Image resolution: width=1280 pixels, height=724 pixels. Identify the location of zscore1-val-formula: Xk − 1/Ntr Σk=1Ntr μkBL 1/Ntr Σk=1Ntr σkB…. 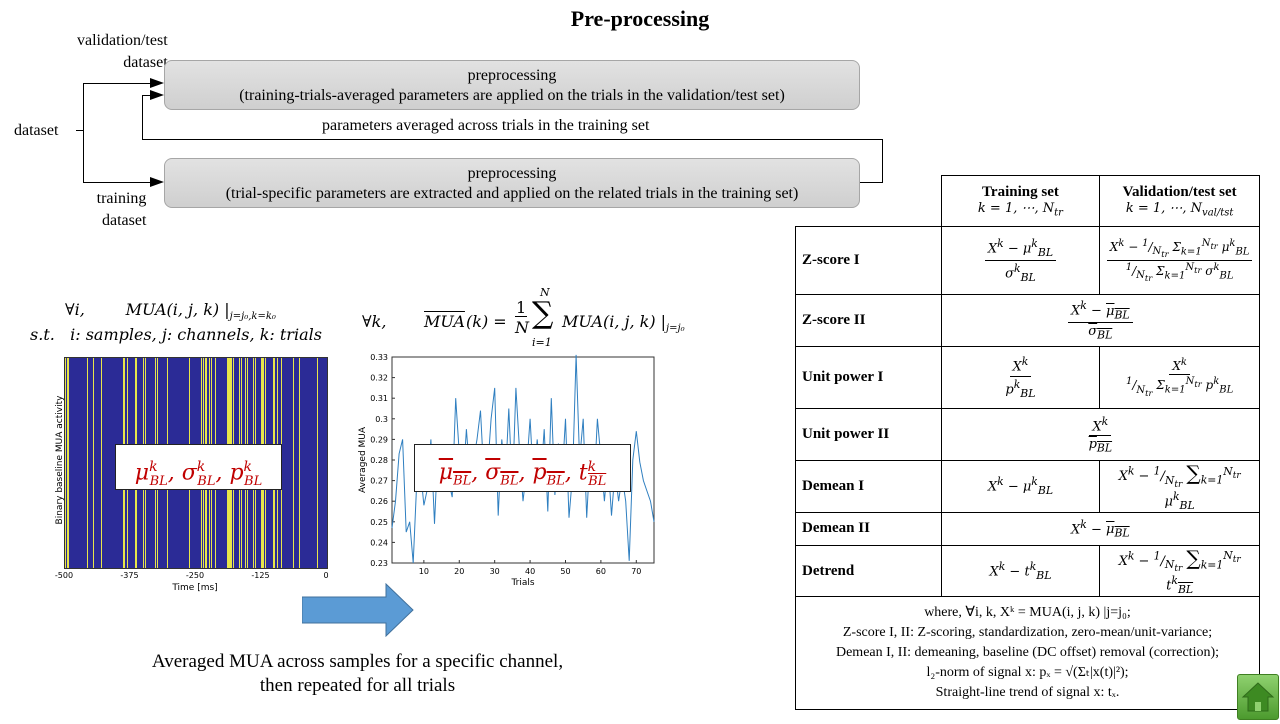
(1179, 260).